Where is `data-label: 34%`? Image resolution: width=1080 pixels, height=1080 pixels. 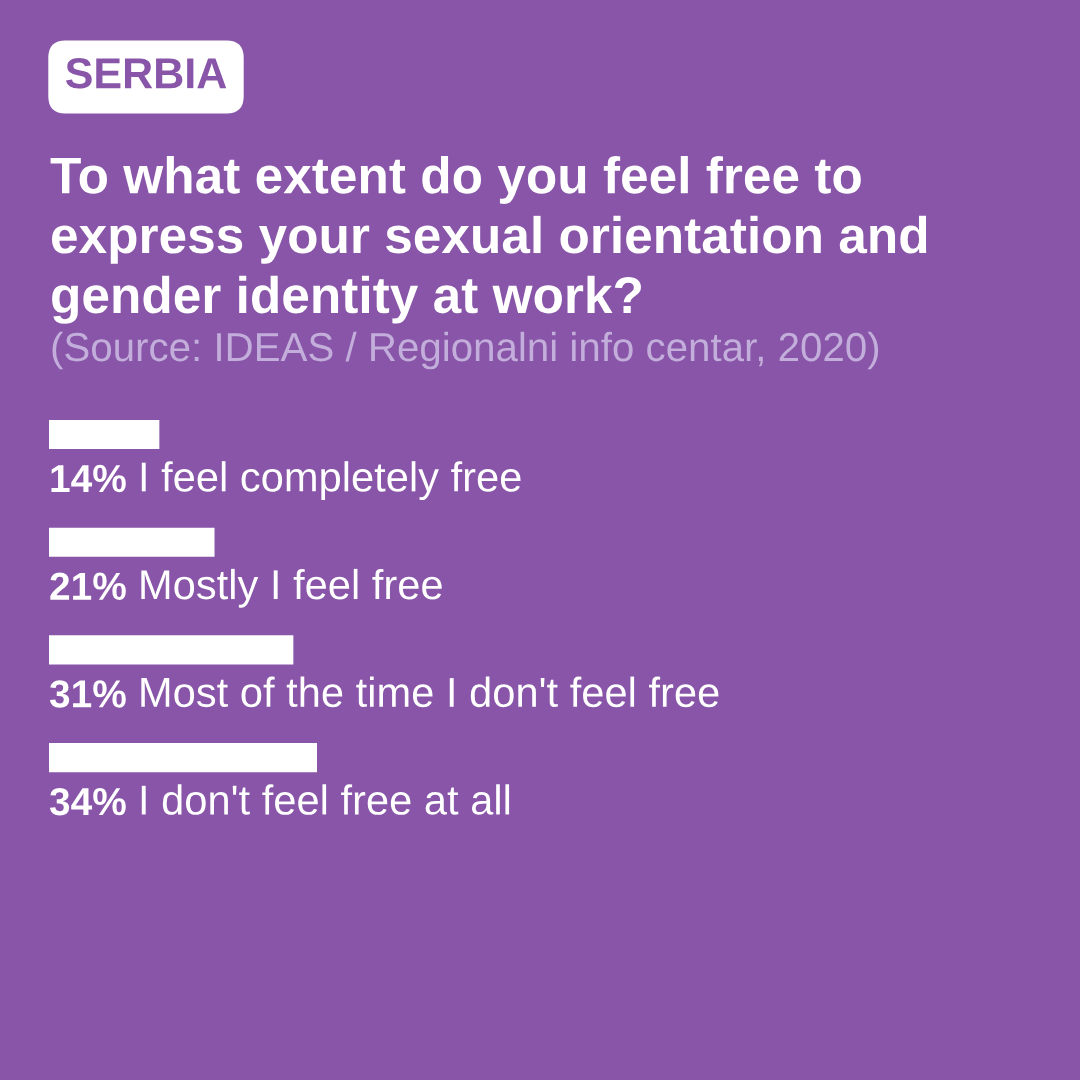
data-label: 34% is located at coordinates (87, 801).